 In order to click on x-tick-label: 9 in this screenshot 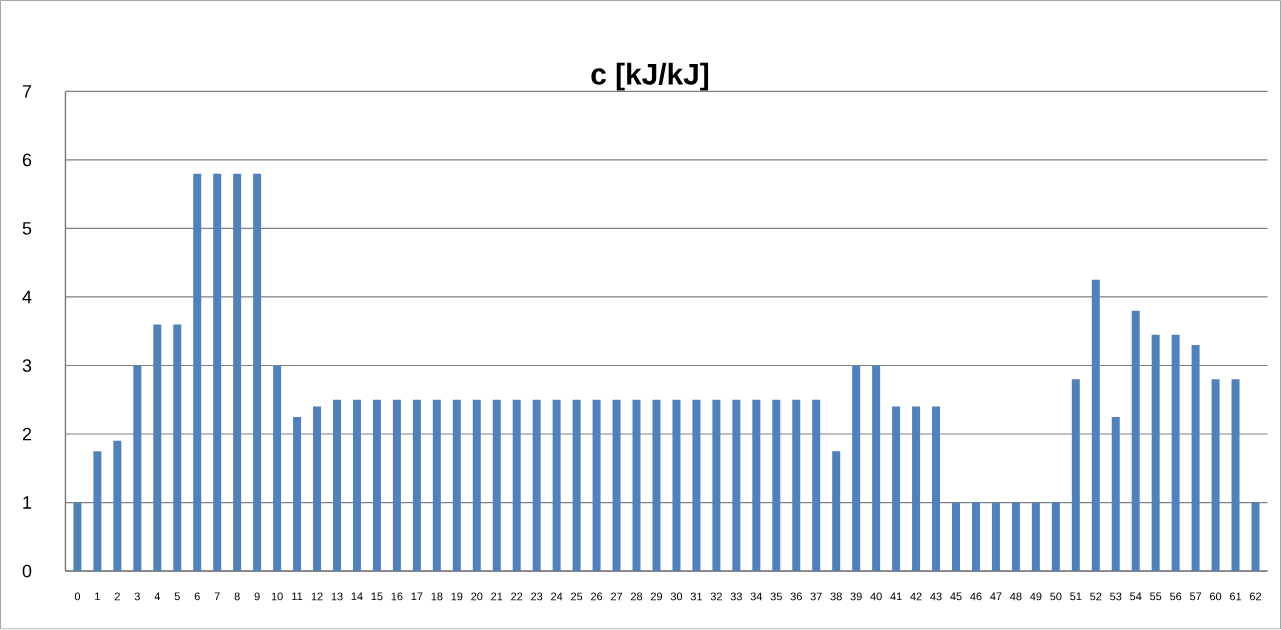, I will do `click(257, 596)`.